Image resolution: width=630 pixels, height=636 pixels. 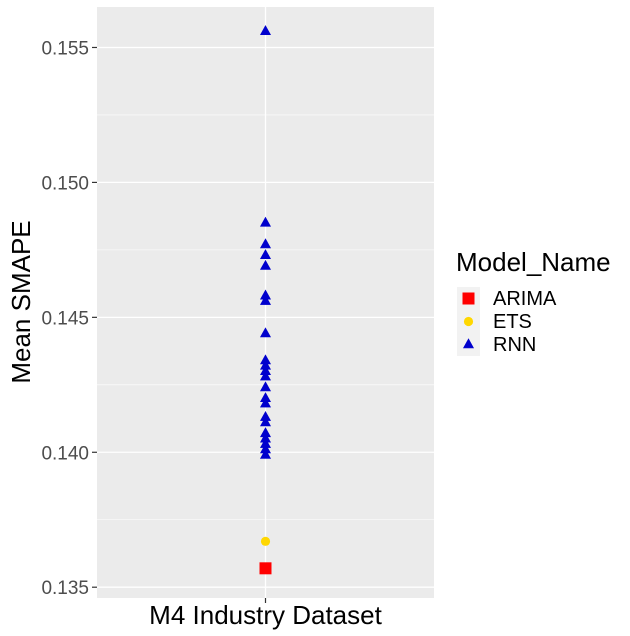 I want to click on data-point-ets, so click(x=265, y=541).